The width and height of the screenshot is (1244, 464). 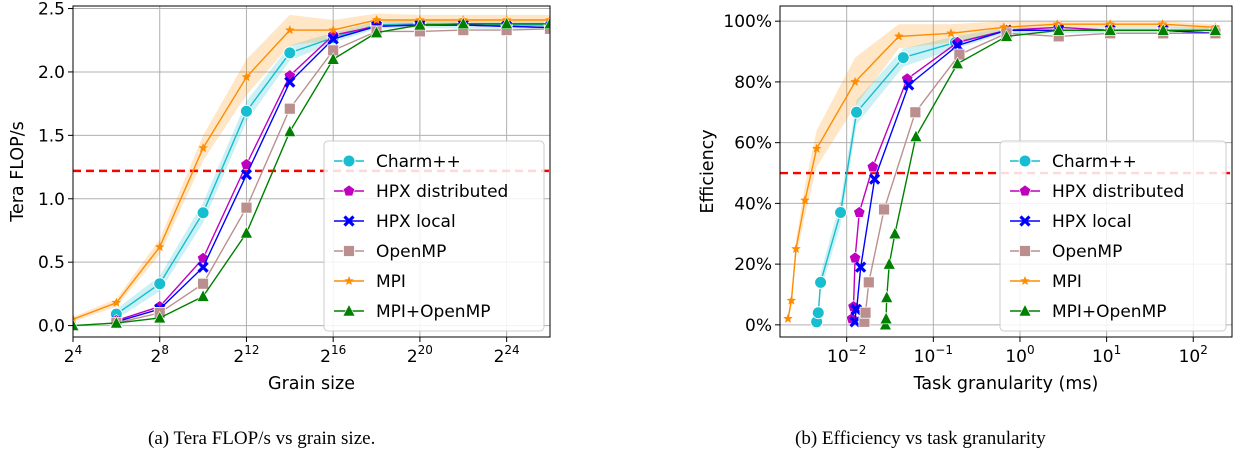 What do you see at coordinates (246, 355) in the screenshot?
I see `x-tick-label: 212` at bounding box center [246, 355].